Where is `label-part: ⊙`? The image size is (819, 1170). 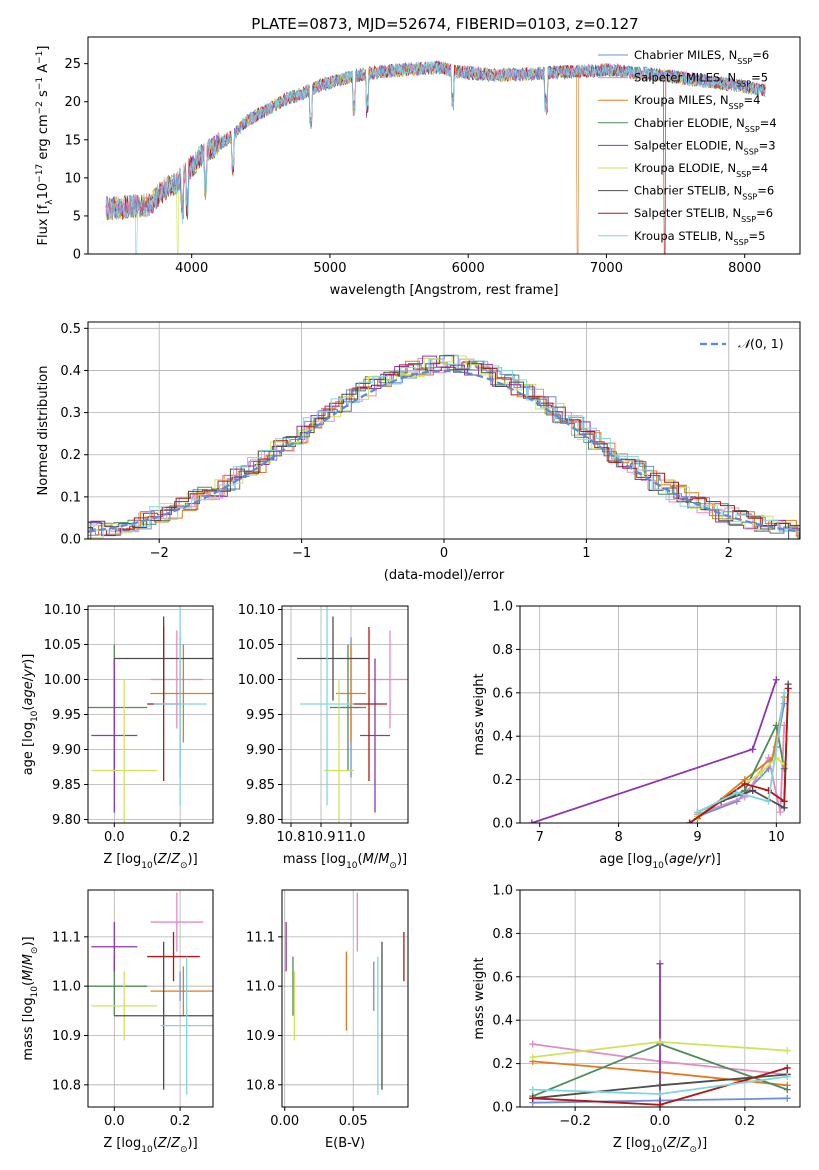 label-part: ⊙ is located at coordinates (393, 866).